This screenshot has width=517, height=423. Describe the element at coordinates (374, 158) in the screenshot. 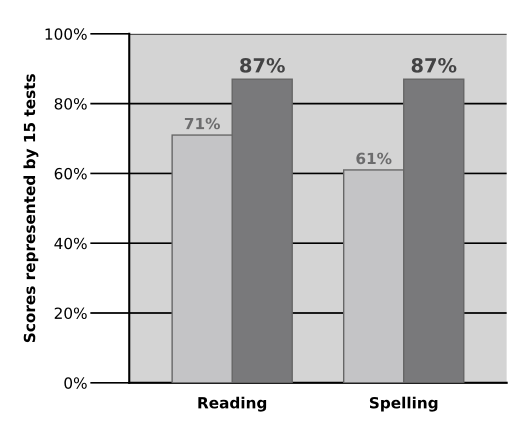

I see `data-label: 61%` at that location.